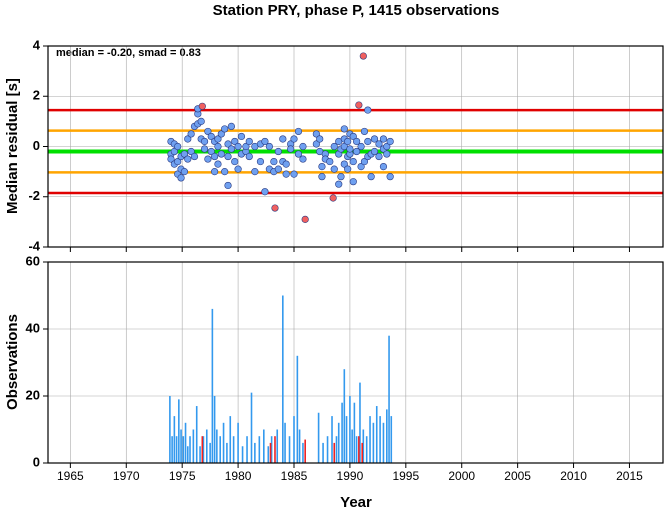 This screenshot has width=669, height=511. Describe the element at coordinates (517, 476) in the screenshot. I see `x-tick-label: 2005` at that location.